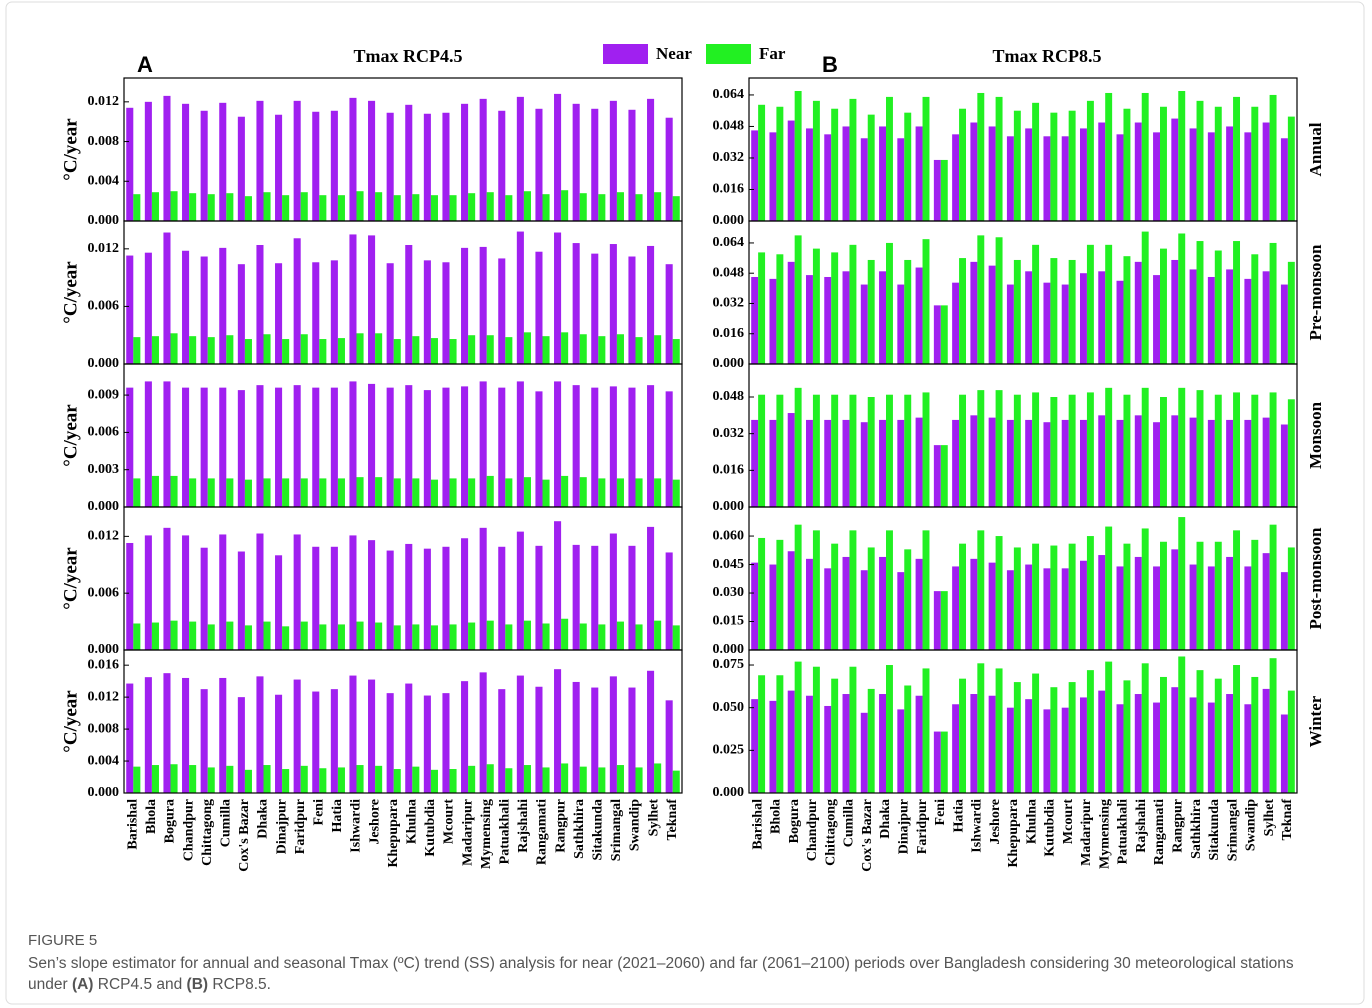 The image size is (1372, 1008). I want to click on y-tick-label: 0.048, so click(729, 272).